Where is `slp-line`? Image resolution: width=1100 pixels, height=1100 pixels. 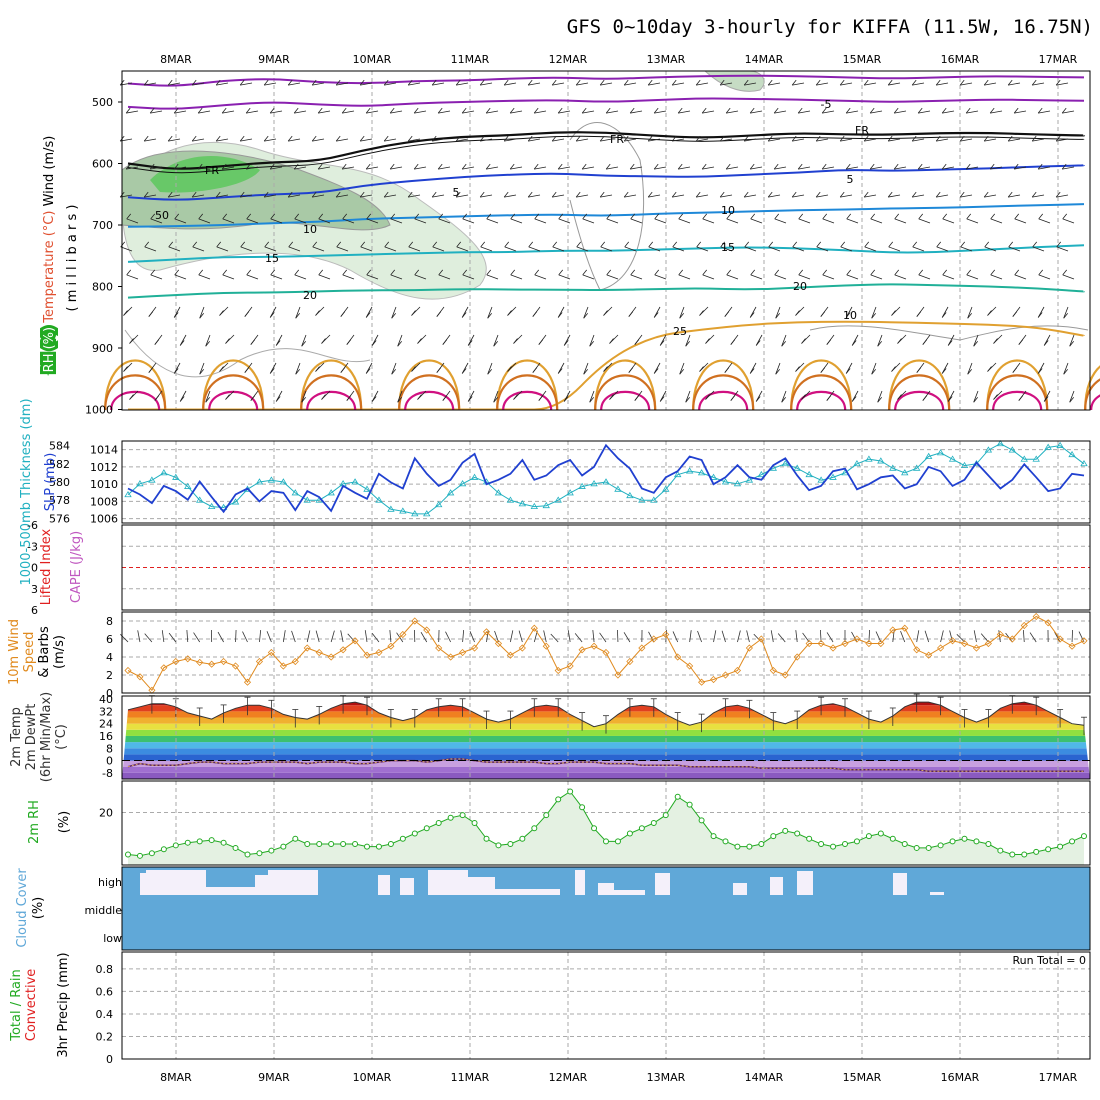
slp-line is located at coordinates (606, 478).